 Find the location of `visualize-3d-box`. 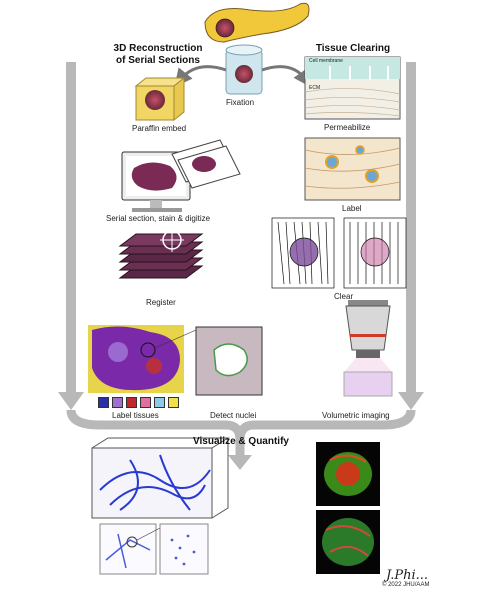

visualize-3d-box is located at coordinates (160, 478).